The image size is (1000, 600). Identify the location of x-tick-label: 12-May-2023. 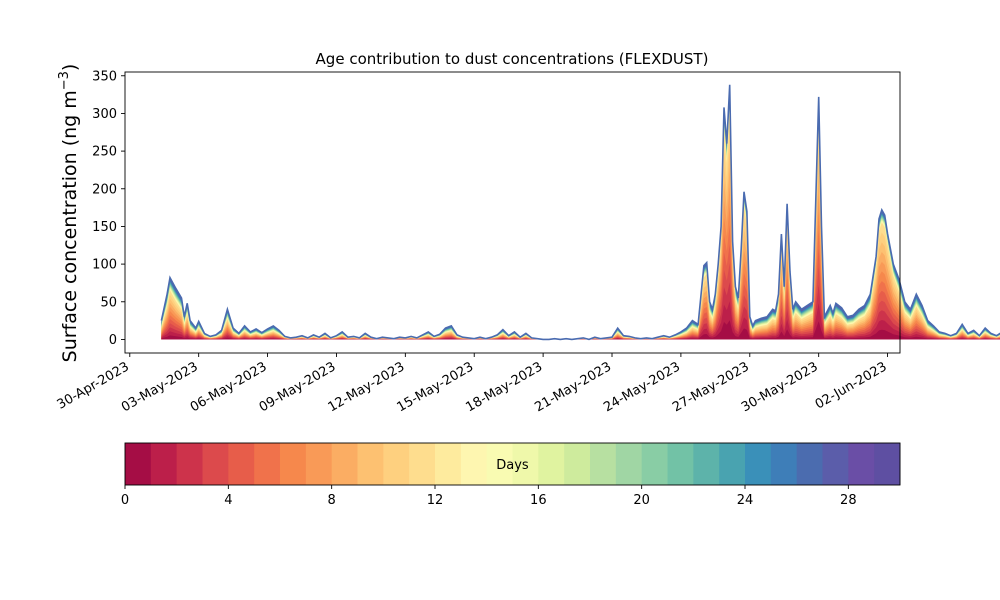
(367, 387).